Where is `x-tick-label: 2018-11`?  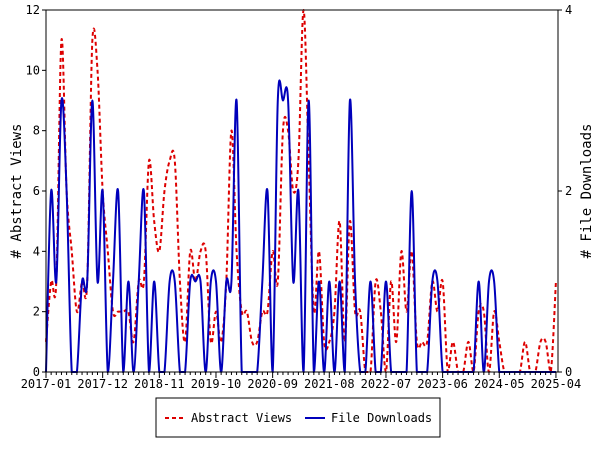 x-tick-label: 2018-11 is located at coordinates (159, 384).